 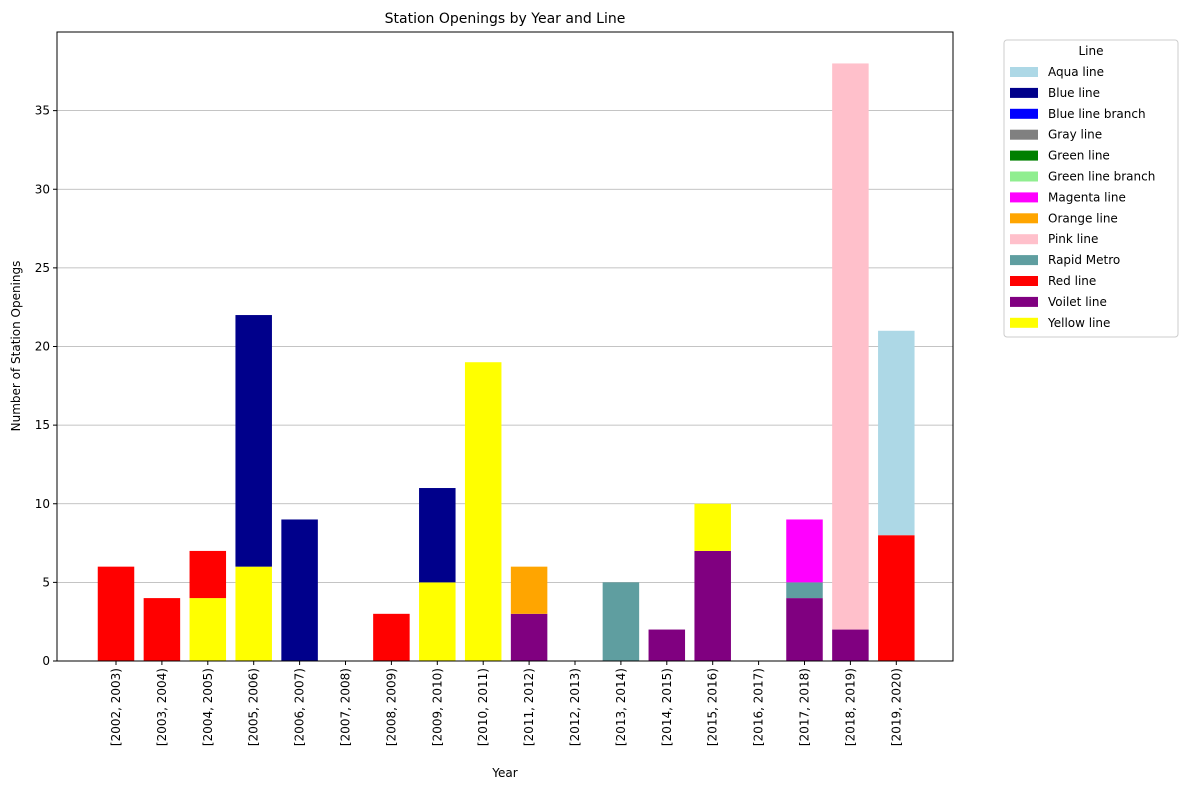 I want to click on legend-label-orange-line: Orange line, so click(x=1083, y=218).